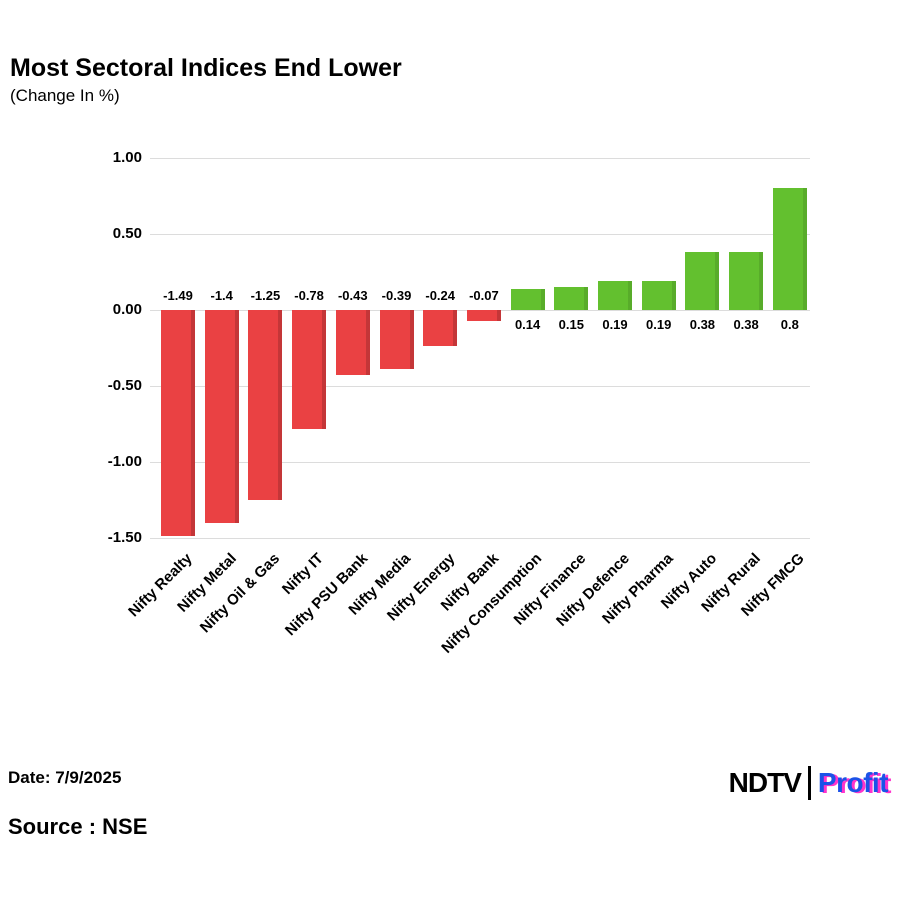  What do you see at coordinates (309, 295) in the screenshot?
I see `bar-value-label: -0.78` at bounding box center [309, 295].